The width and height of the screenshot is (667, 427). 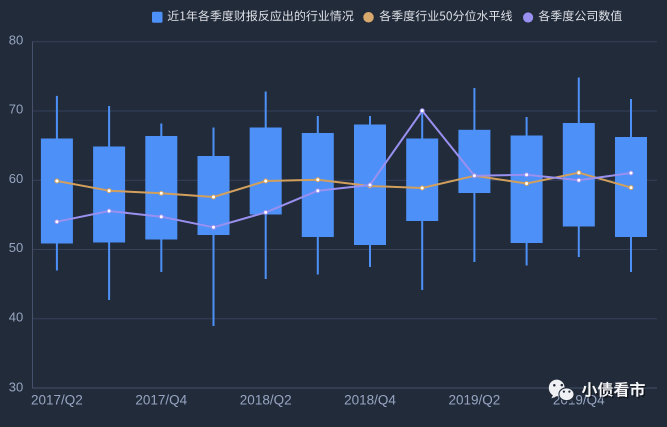 What do you see at coordinates (16, 40) in the screenshot?
I see `svg-text: 80` at bounding box center [16, 40].